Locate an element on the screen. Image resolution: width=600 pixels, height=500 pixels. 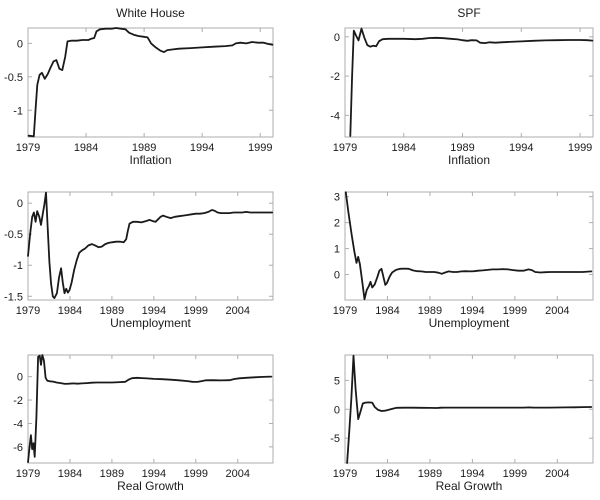
y-tick-label: 5 is located at coordinates (337, 381).